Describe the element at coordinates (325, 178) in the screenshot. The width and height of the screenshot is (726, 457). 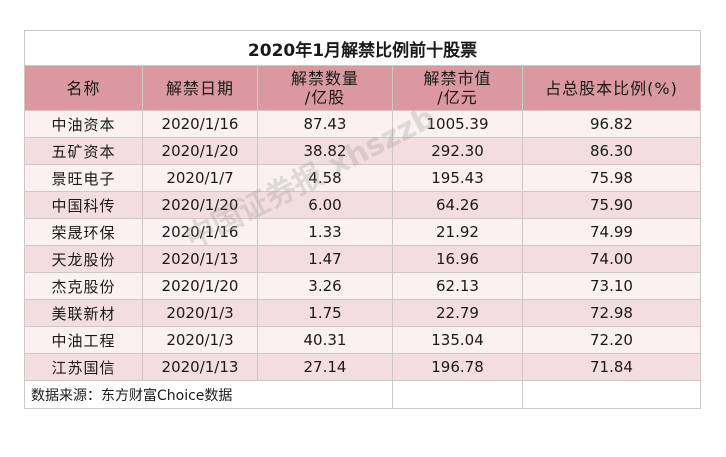
I see `cell-quantity: 4.58` at that location.